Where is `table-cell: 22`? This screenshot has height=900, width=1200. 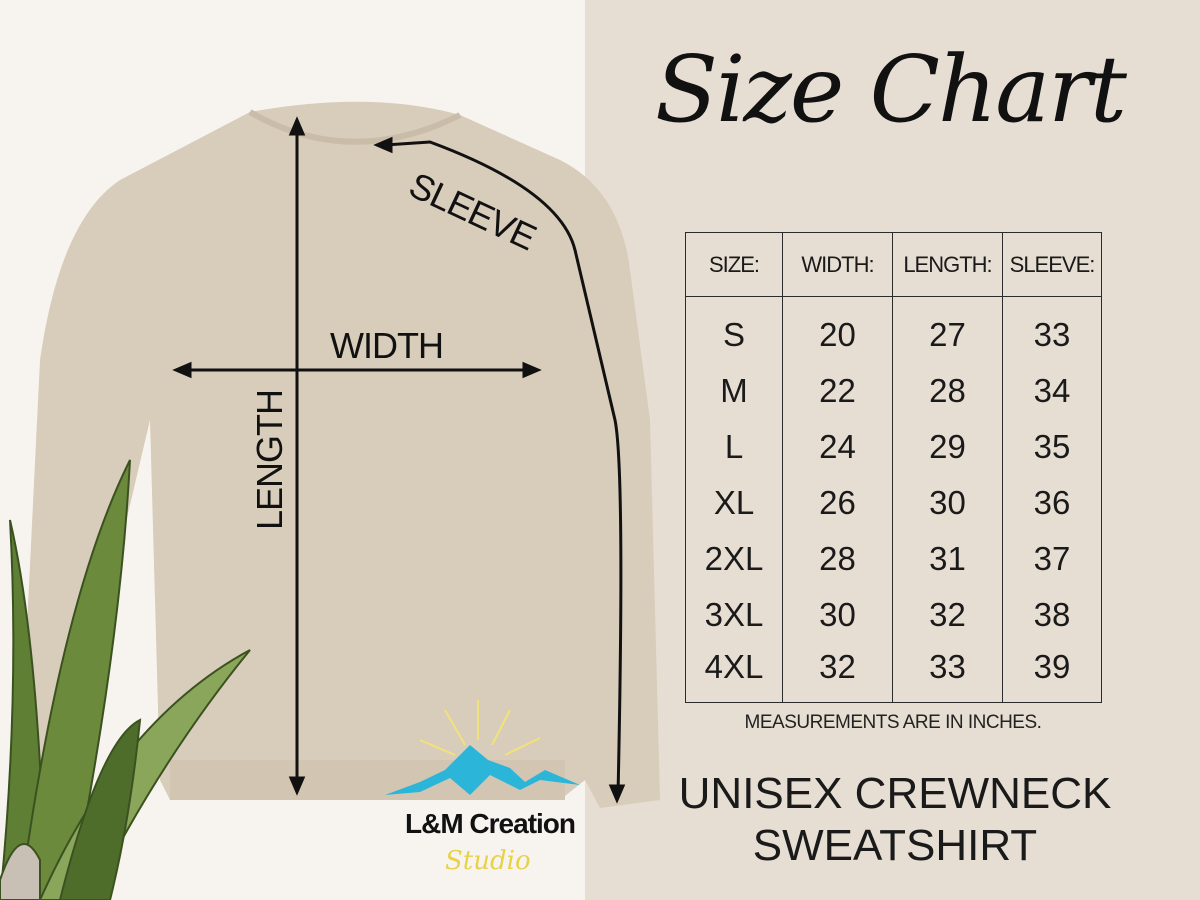
table-cell: 22 is located at coordinates (837, 390).